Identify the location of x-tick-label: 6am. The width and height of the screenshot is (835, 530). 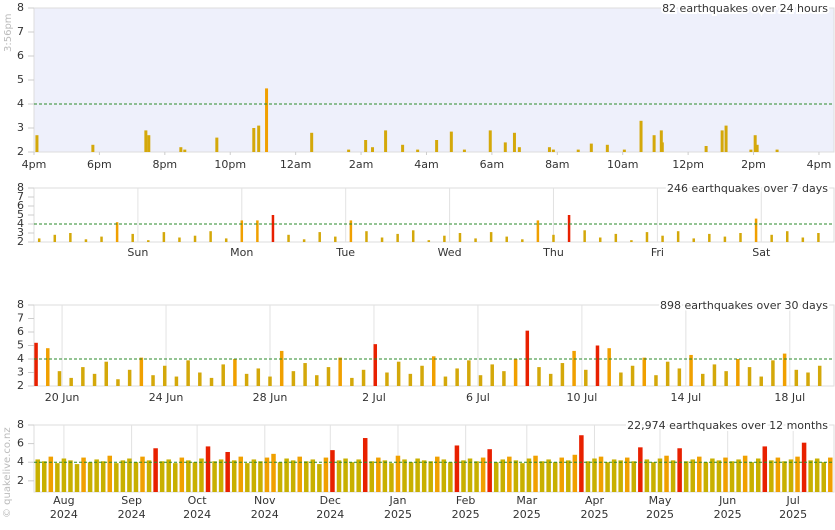
(492, 164).